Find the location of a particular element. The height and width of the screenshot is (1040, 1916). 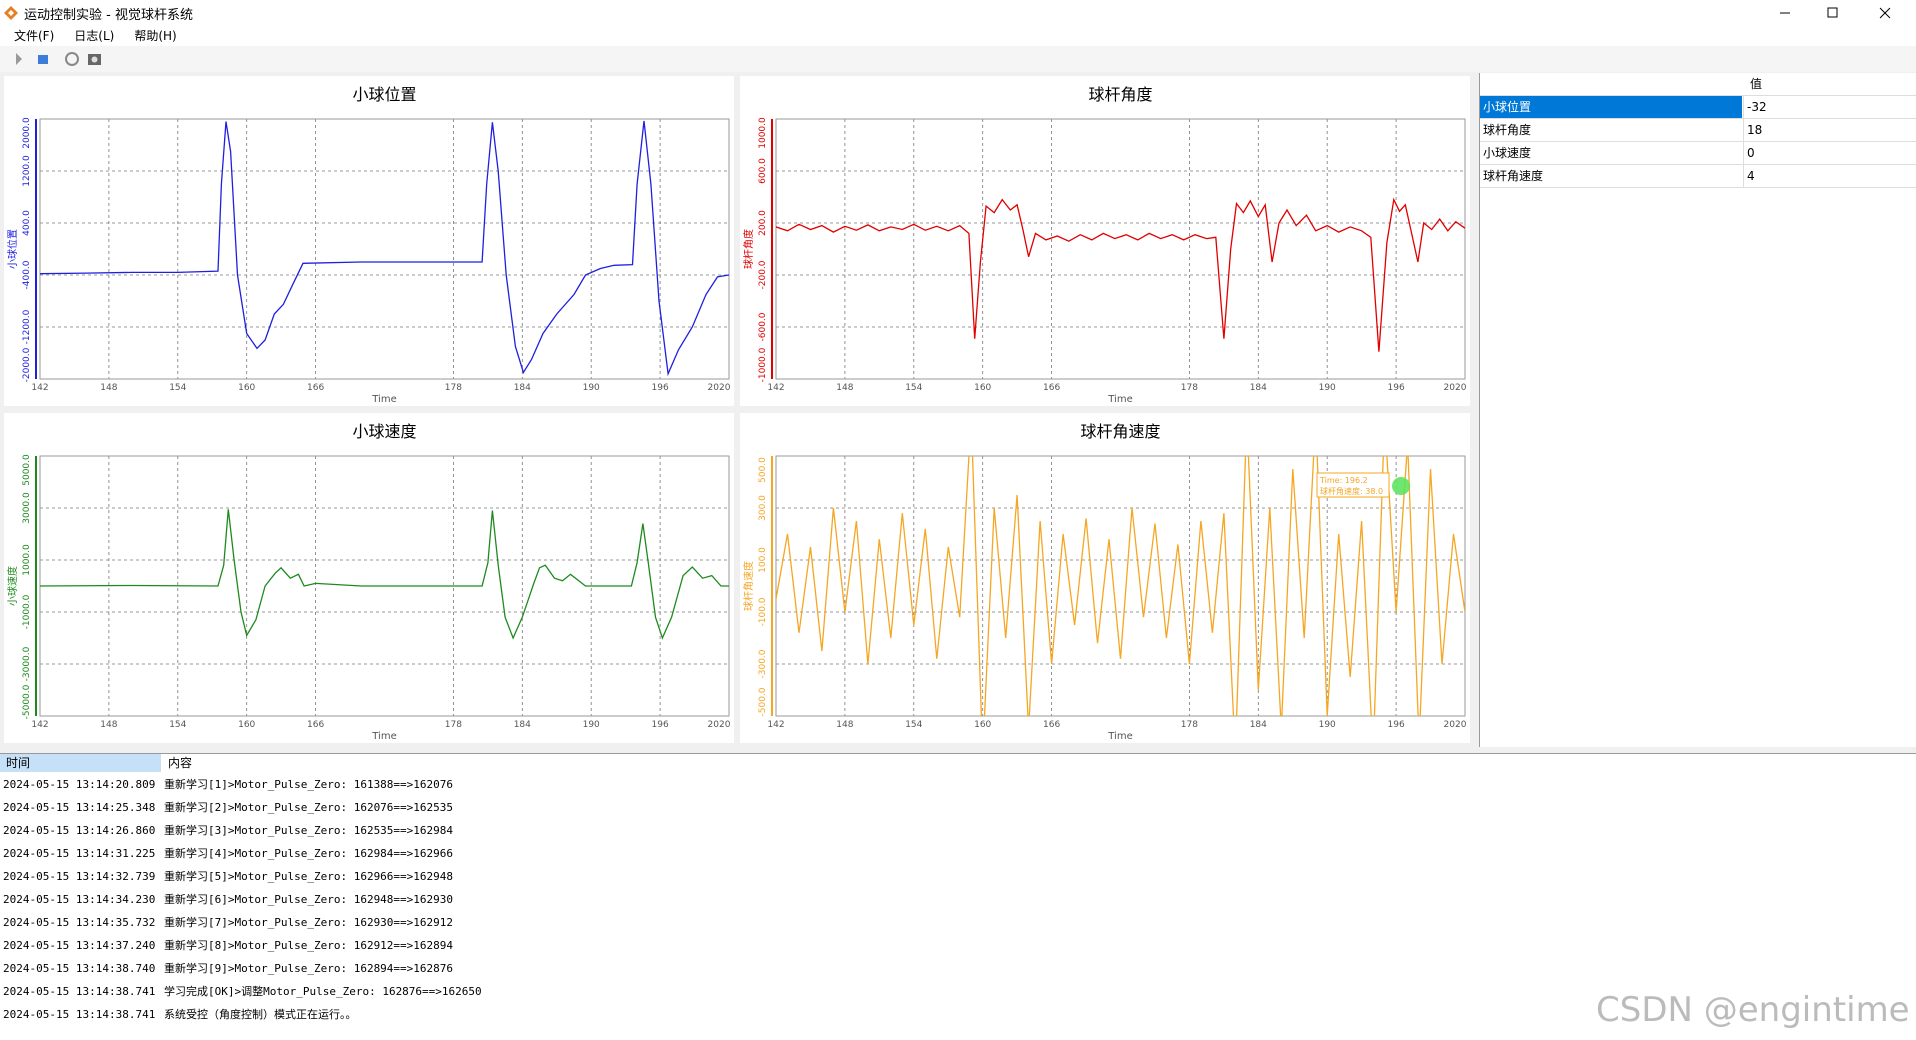

y-tick-label: 600.0 is located at coordinates (763, 171).